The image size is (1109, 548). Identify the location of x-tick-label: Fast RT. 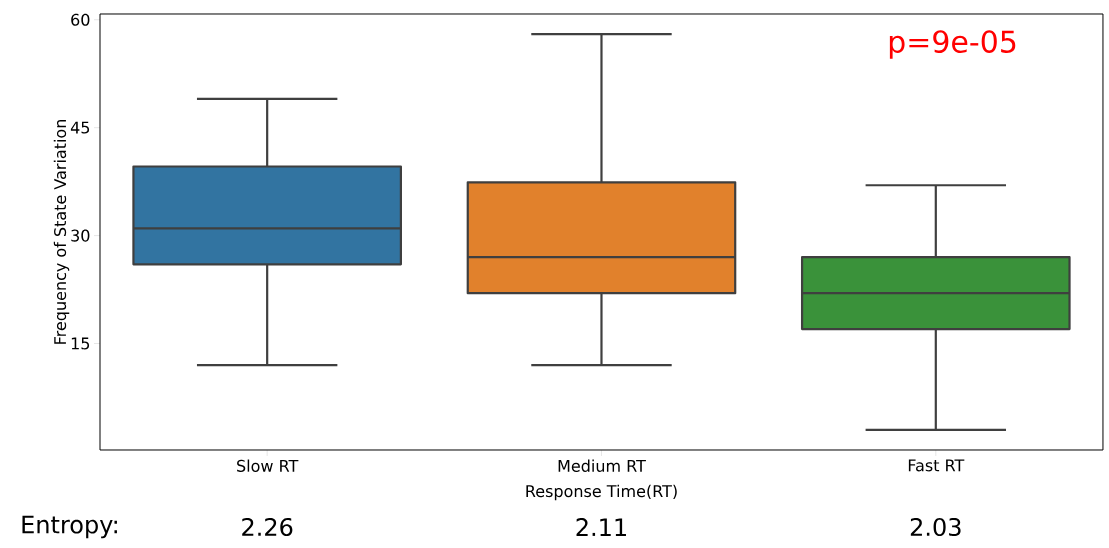
(936, 465).